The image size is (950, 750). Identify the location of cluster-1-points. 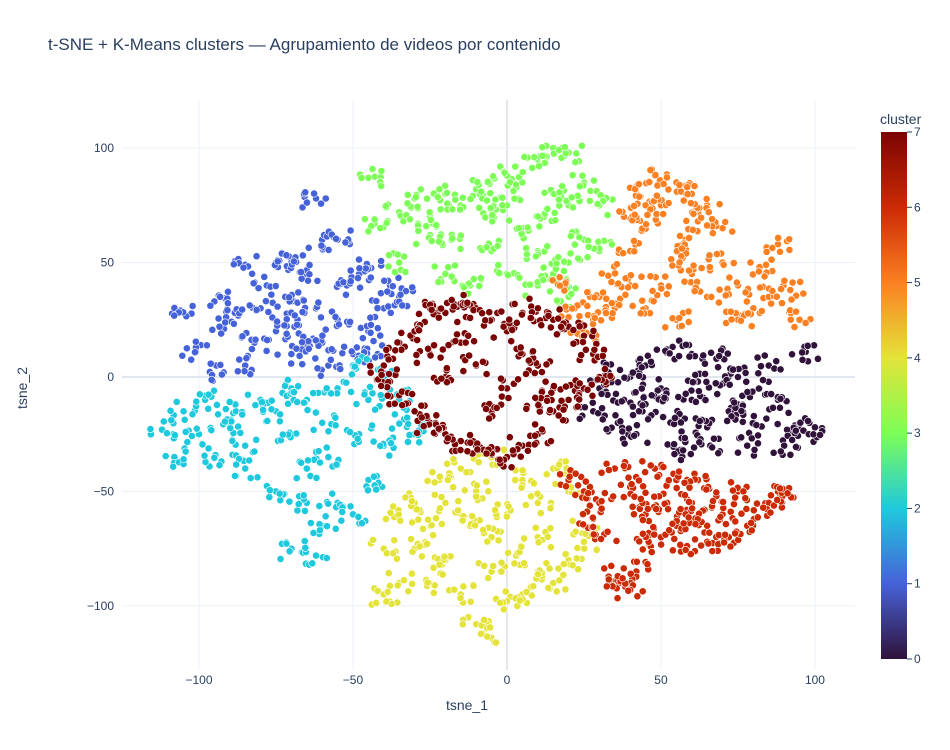
(292, 286).